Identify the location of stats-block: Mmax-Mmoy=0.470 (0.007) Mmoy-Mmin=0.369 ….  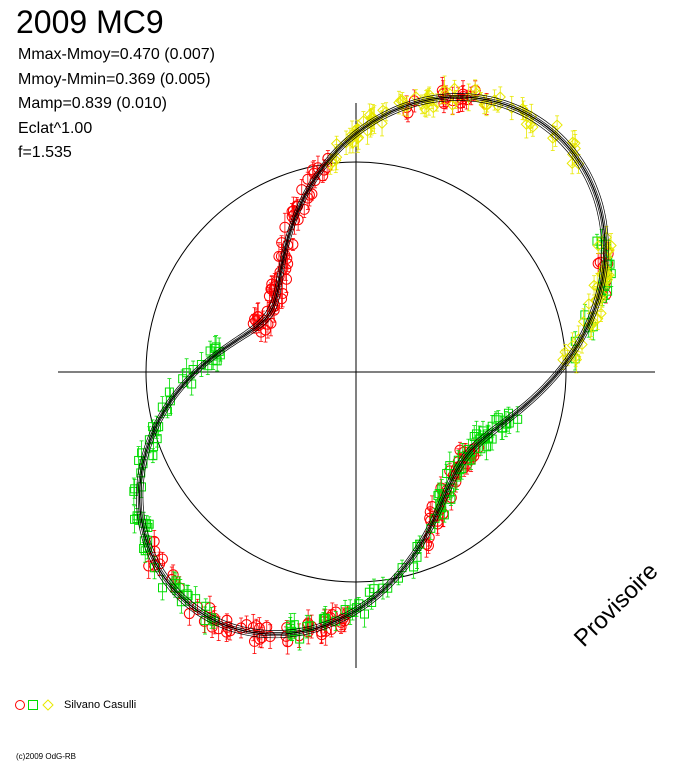
(116, 104).